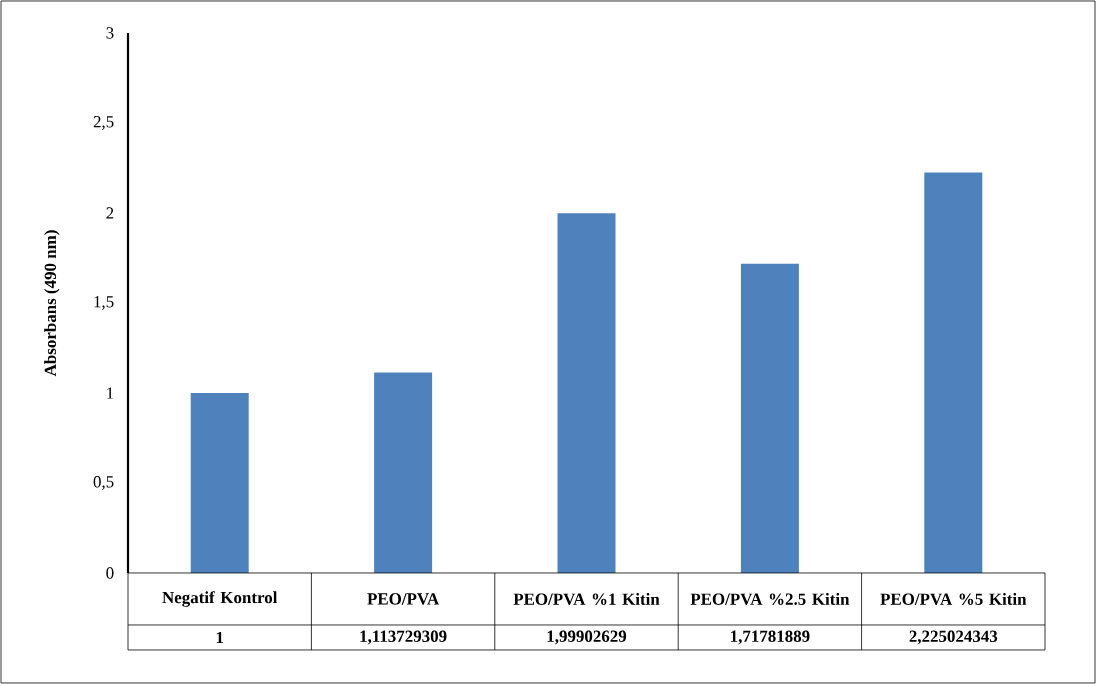 The width and height of the screenshot is (1096, 684). Describe the element at coordinates (403, 637) in the screenshot. I see `data-label: 1,113729309` at that location.